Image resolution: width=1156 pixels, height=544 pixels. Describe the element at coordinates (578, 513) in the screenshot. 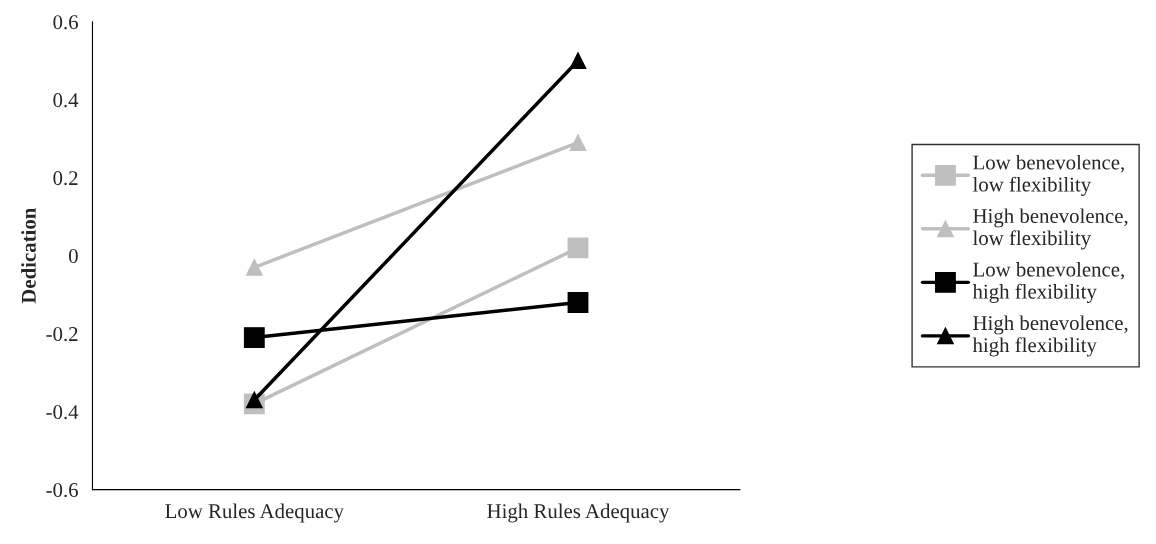

I see `x-tick-label: High Rules Adequacy` at that location.